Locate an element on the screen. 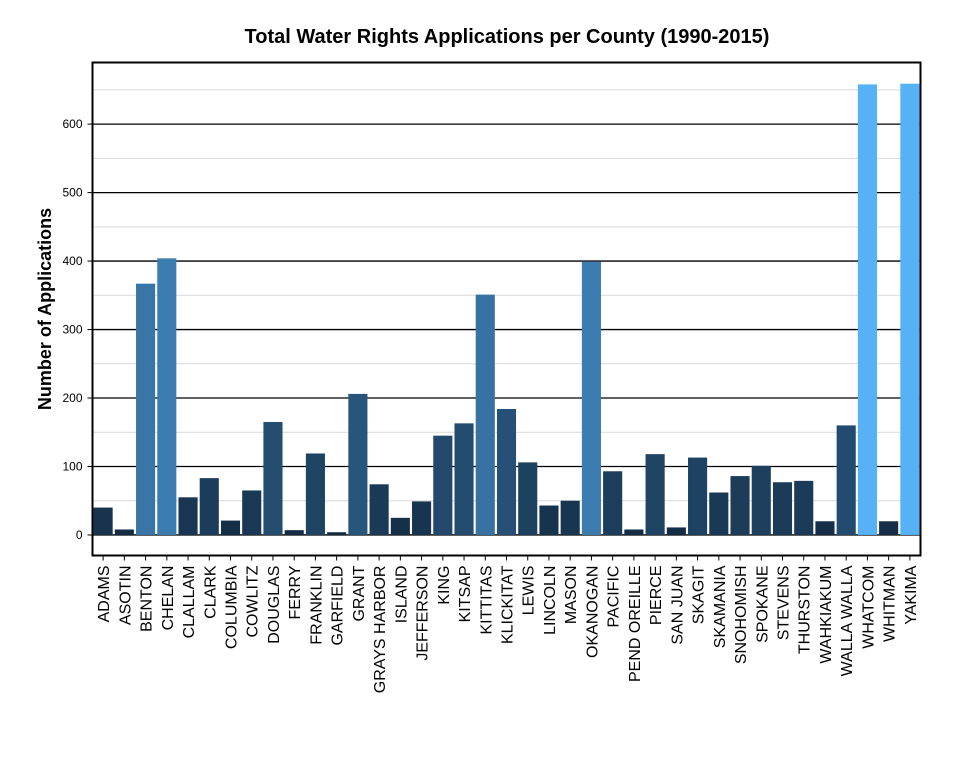 The image size is (960, 768). bar-franklin is located at coordinates (315, 494).